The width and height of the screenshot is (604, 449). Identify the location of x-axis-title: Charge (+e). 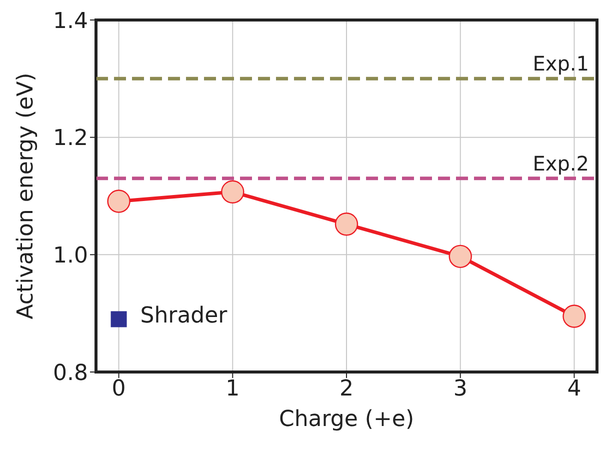
(346, 419).